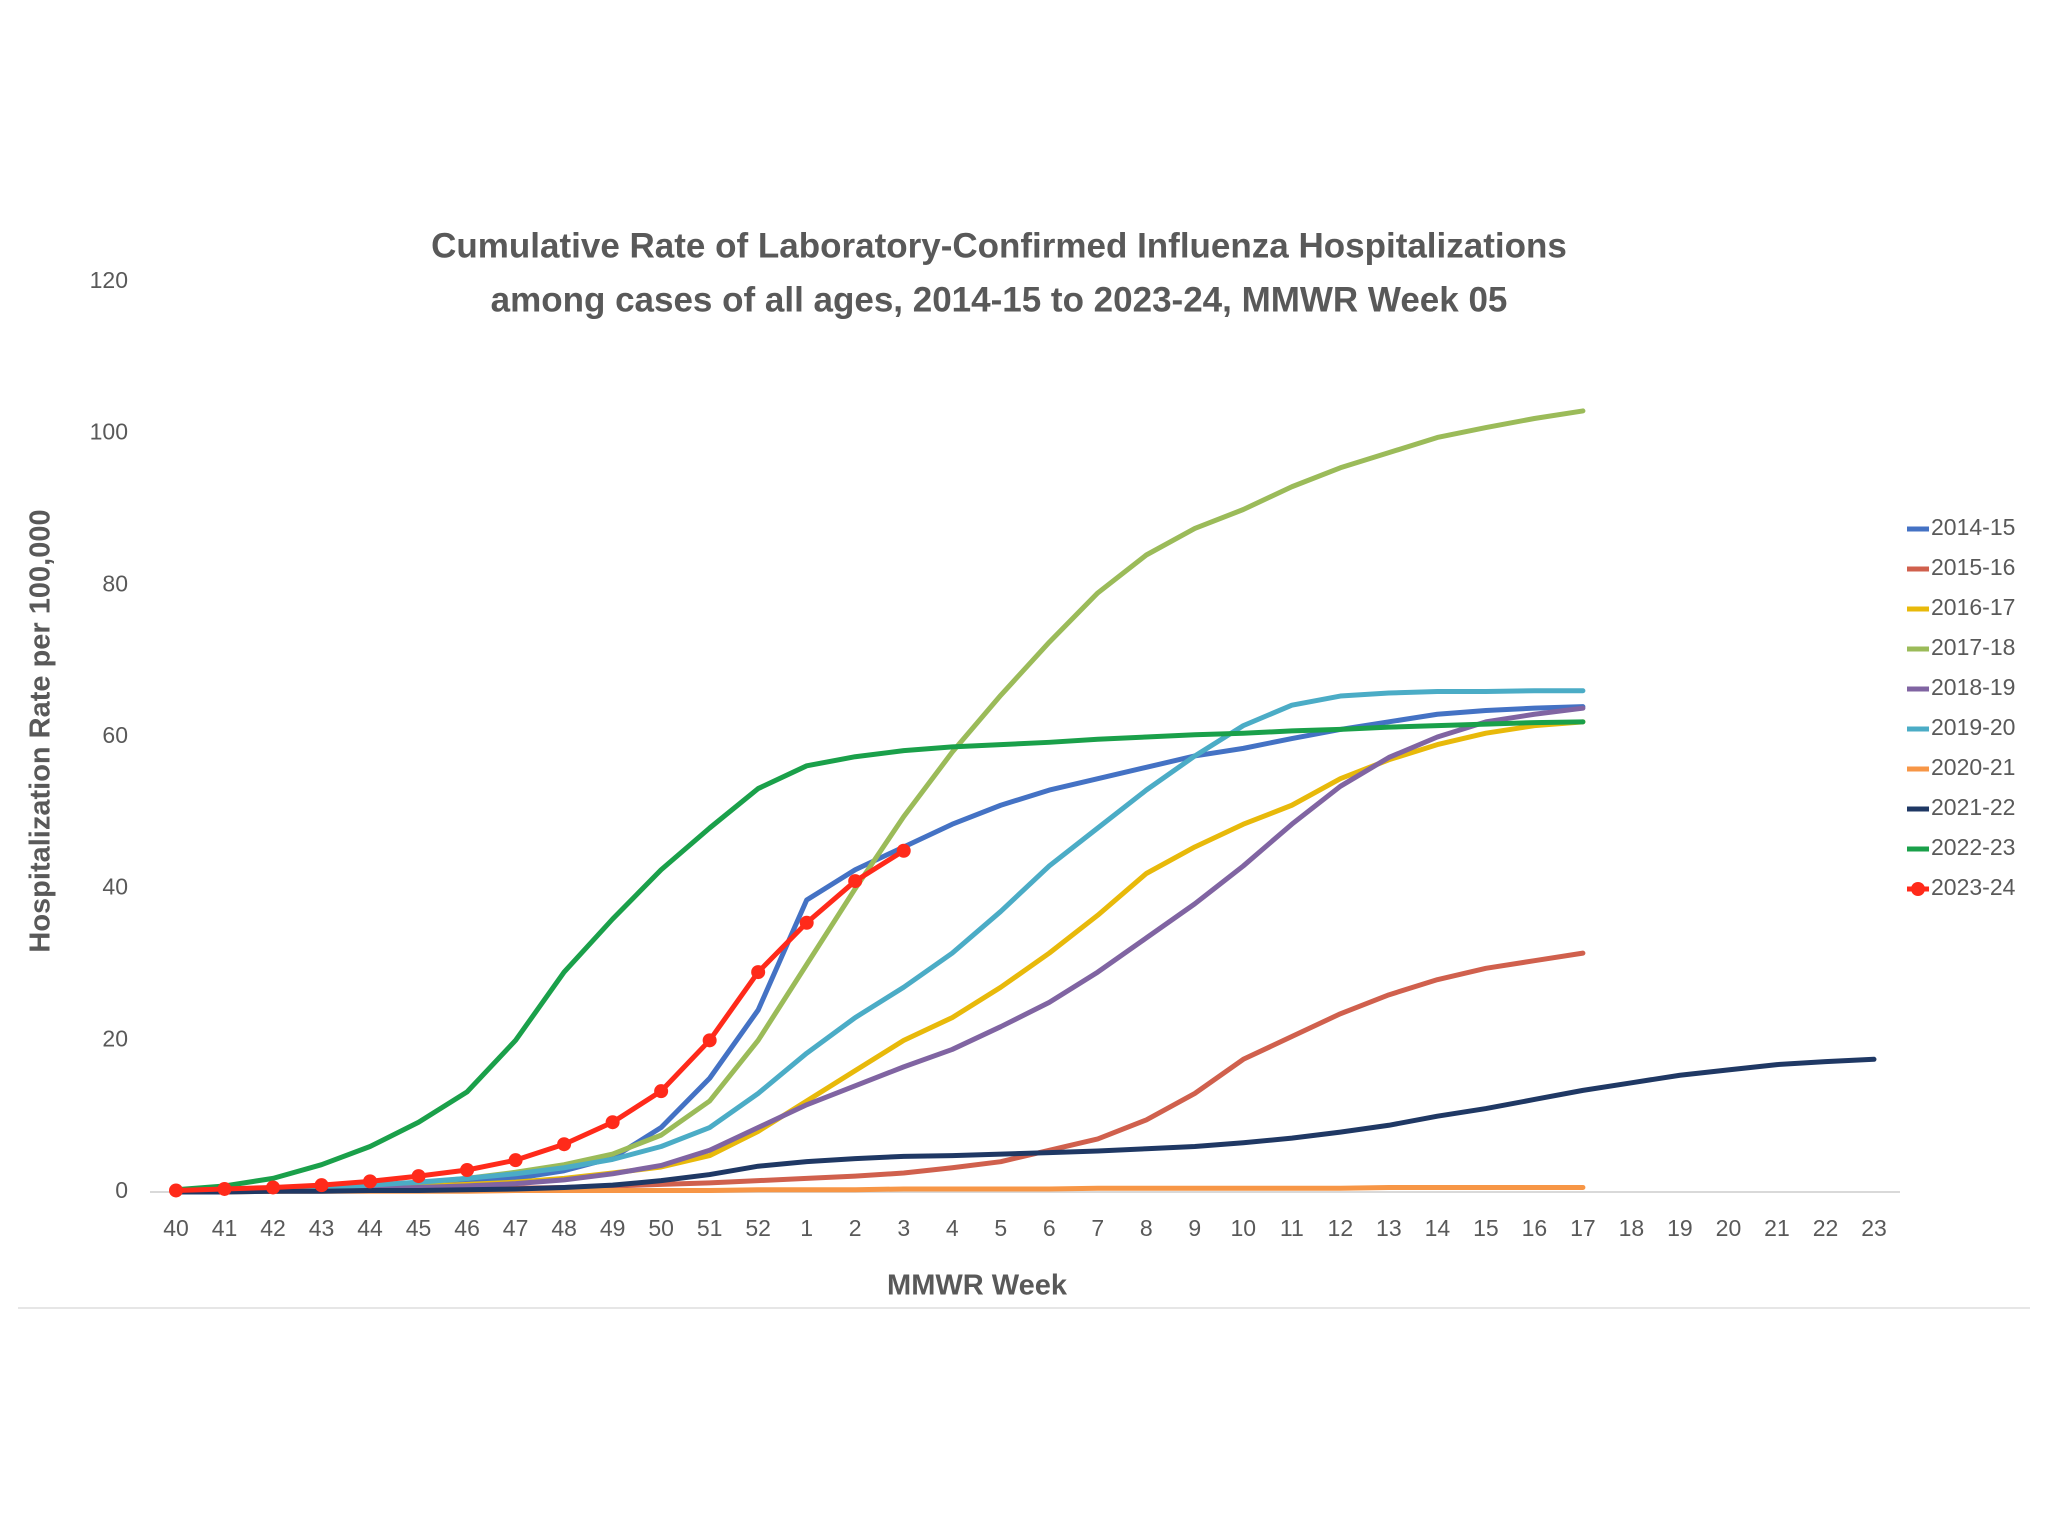 The width and height of the screenshot is (2048, 1536). What do you see at coordinates (903, 1228) in the screenshot?
I see `x-tick-label: 3` at bounding box center [903, 1228].